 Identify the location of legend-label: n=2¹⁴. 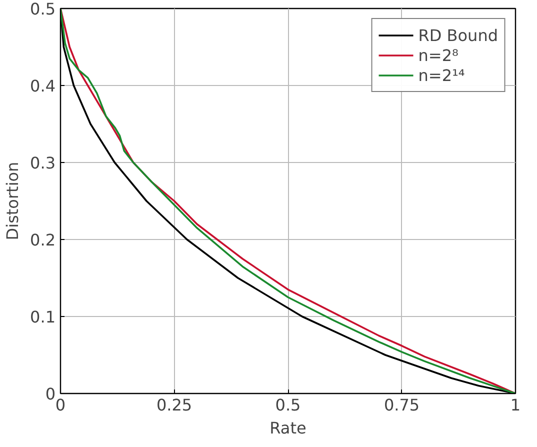
(441, 75).